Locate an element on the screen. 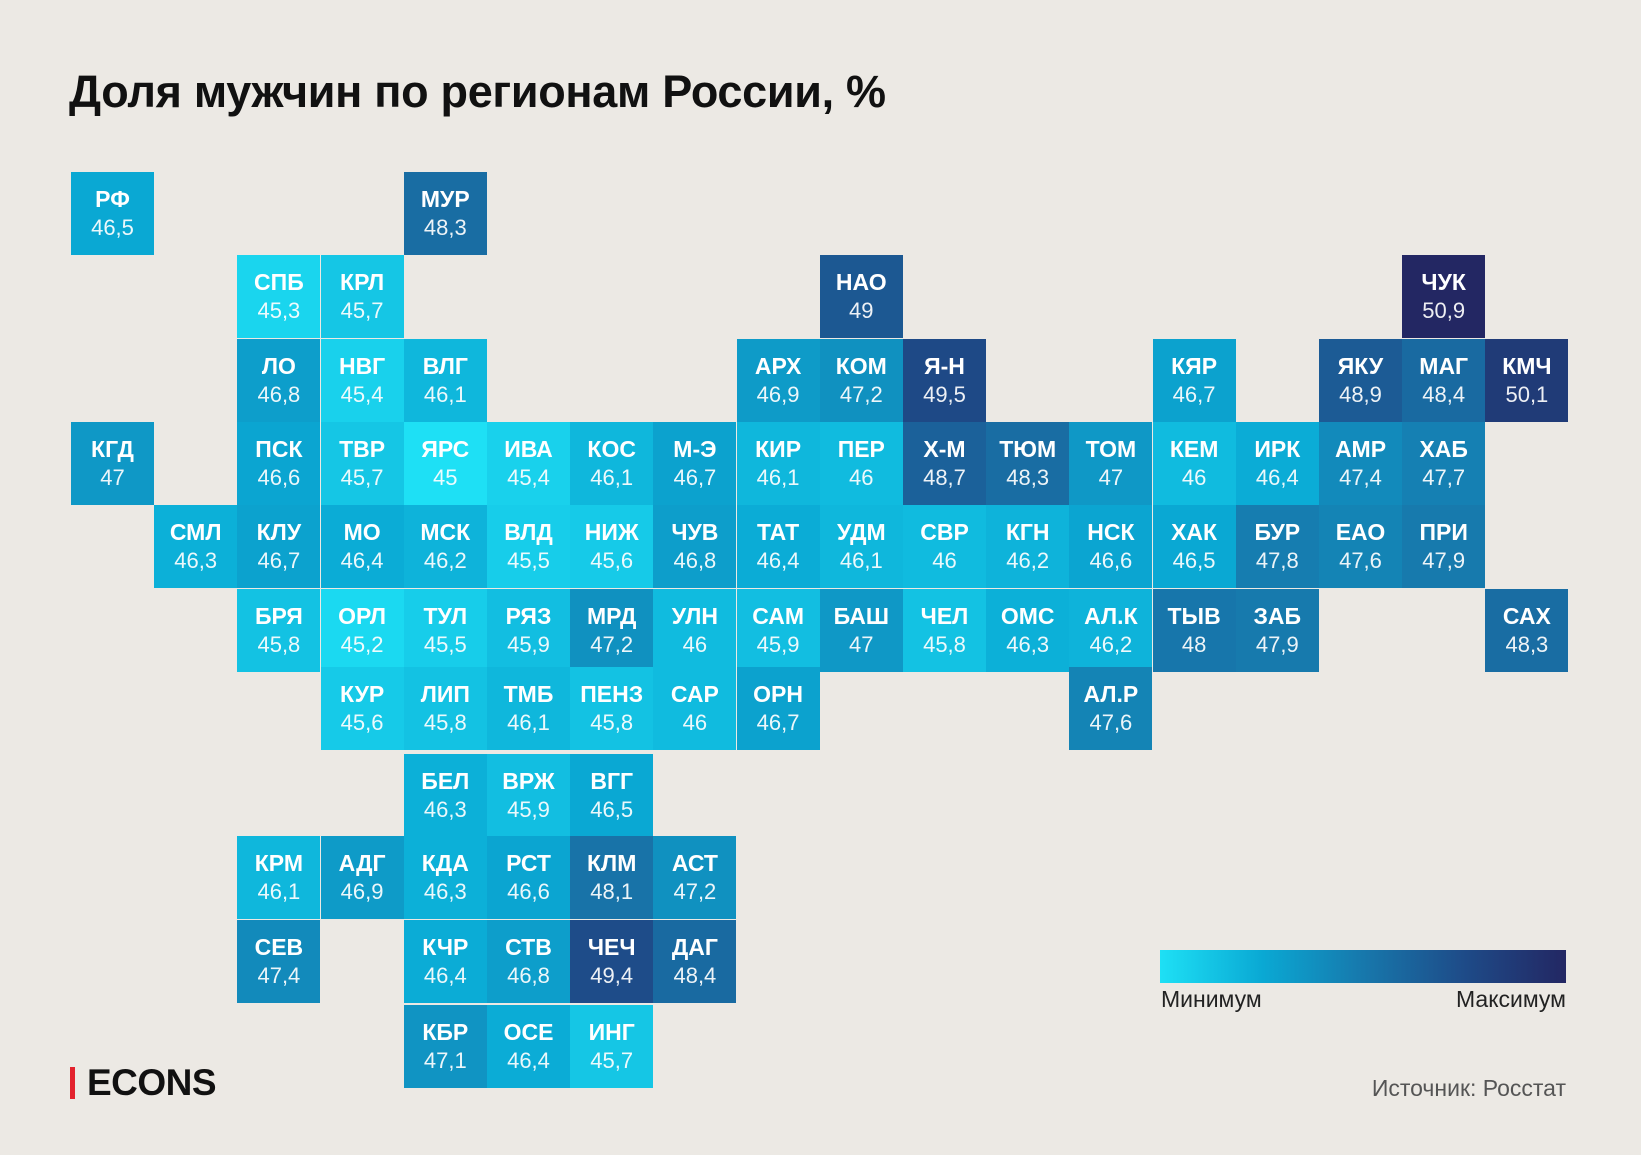  region-code: СВР is located at coordinates (944, 531).